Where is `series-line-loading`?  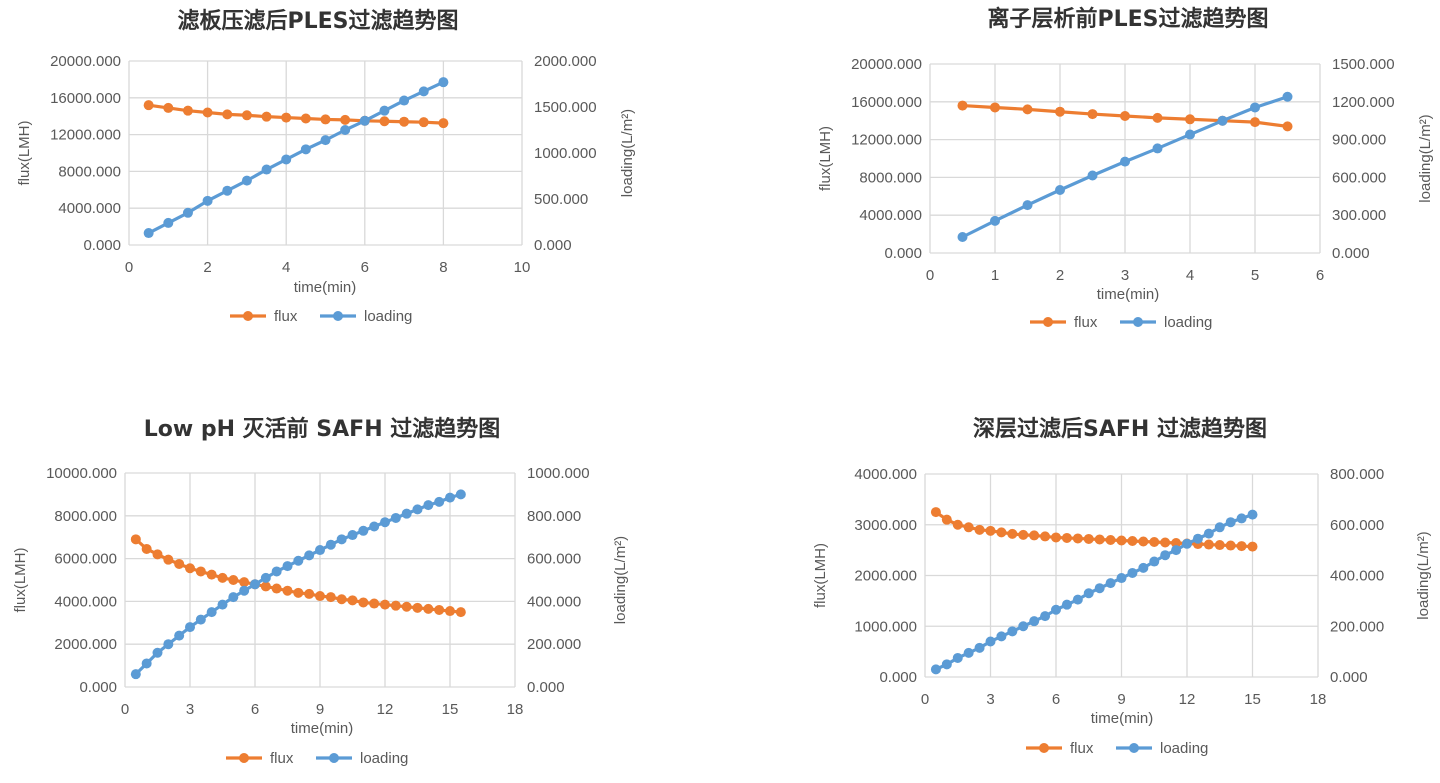 series-line-loading is located at coordinates (298, 584).